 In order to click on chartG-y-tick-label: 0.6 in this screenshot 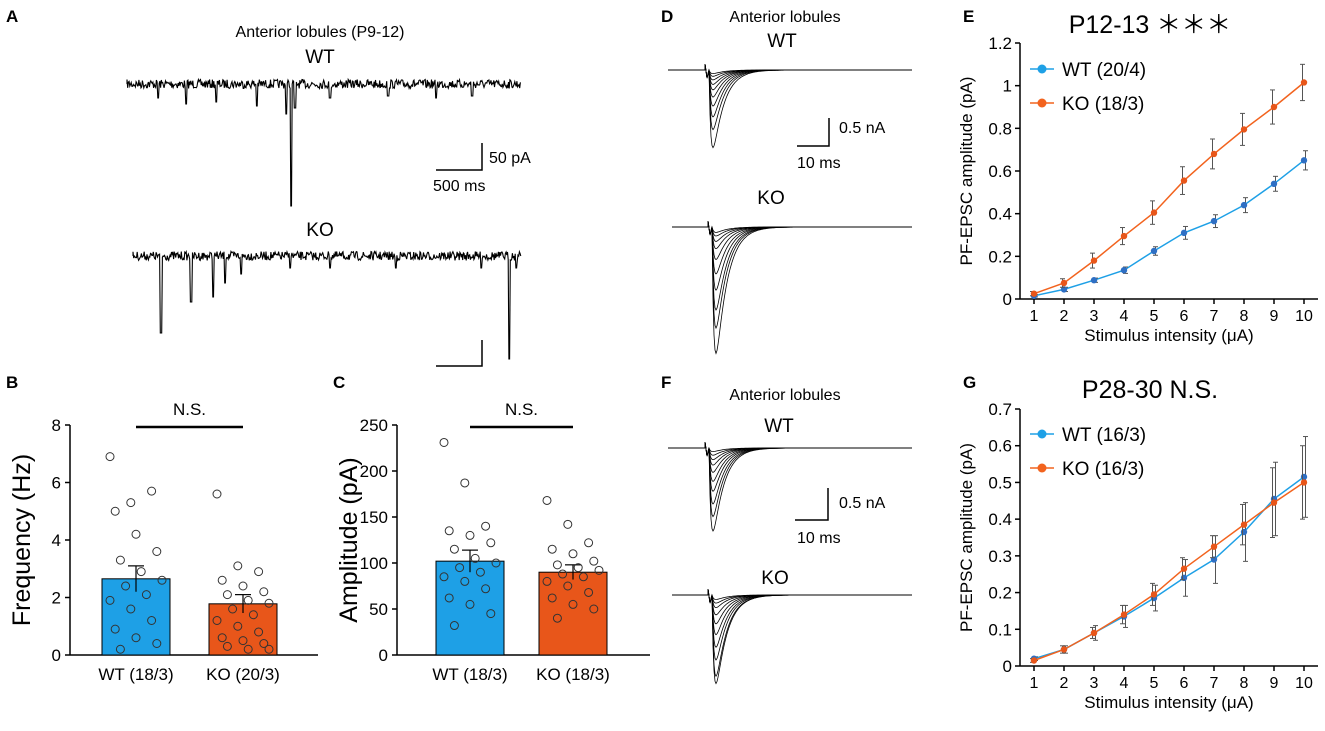, I will do `click(1000, 446)`.